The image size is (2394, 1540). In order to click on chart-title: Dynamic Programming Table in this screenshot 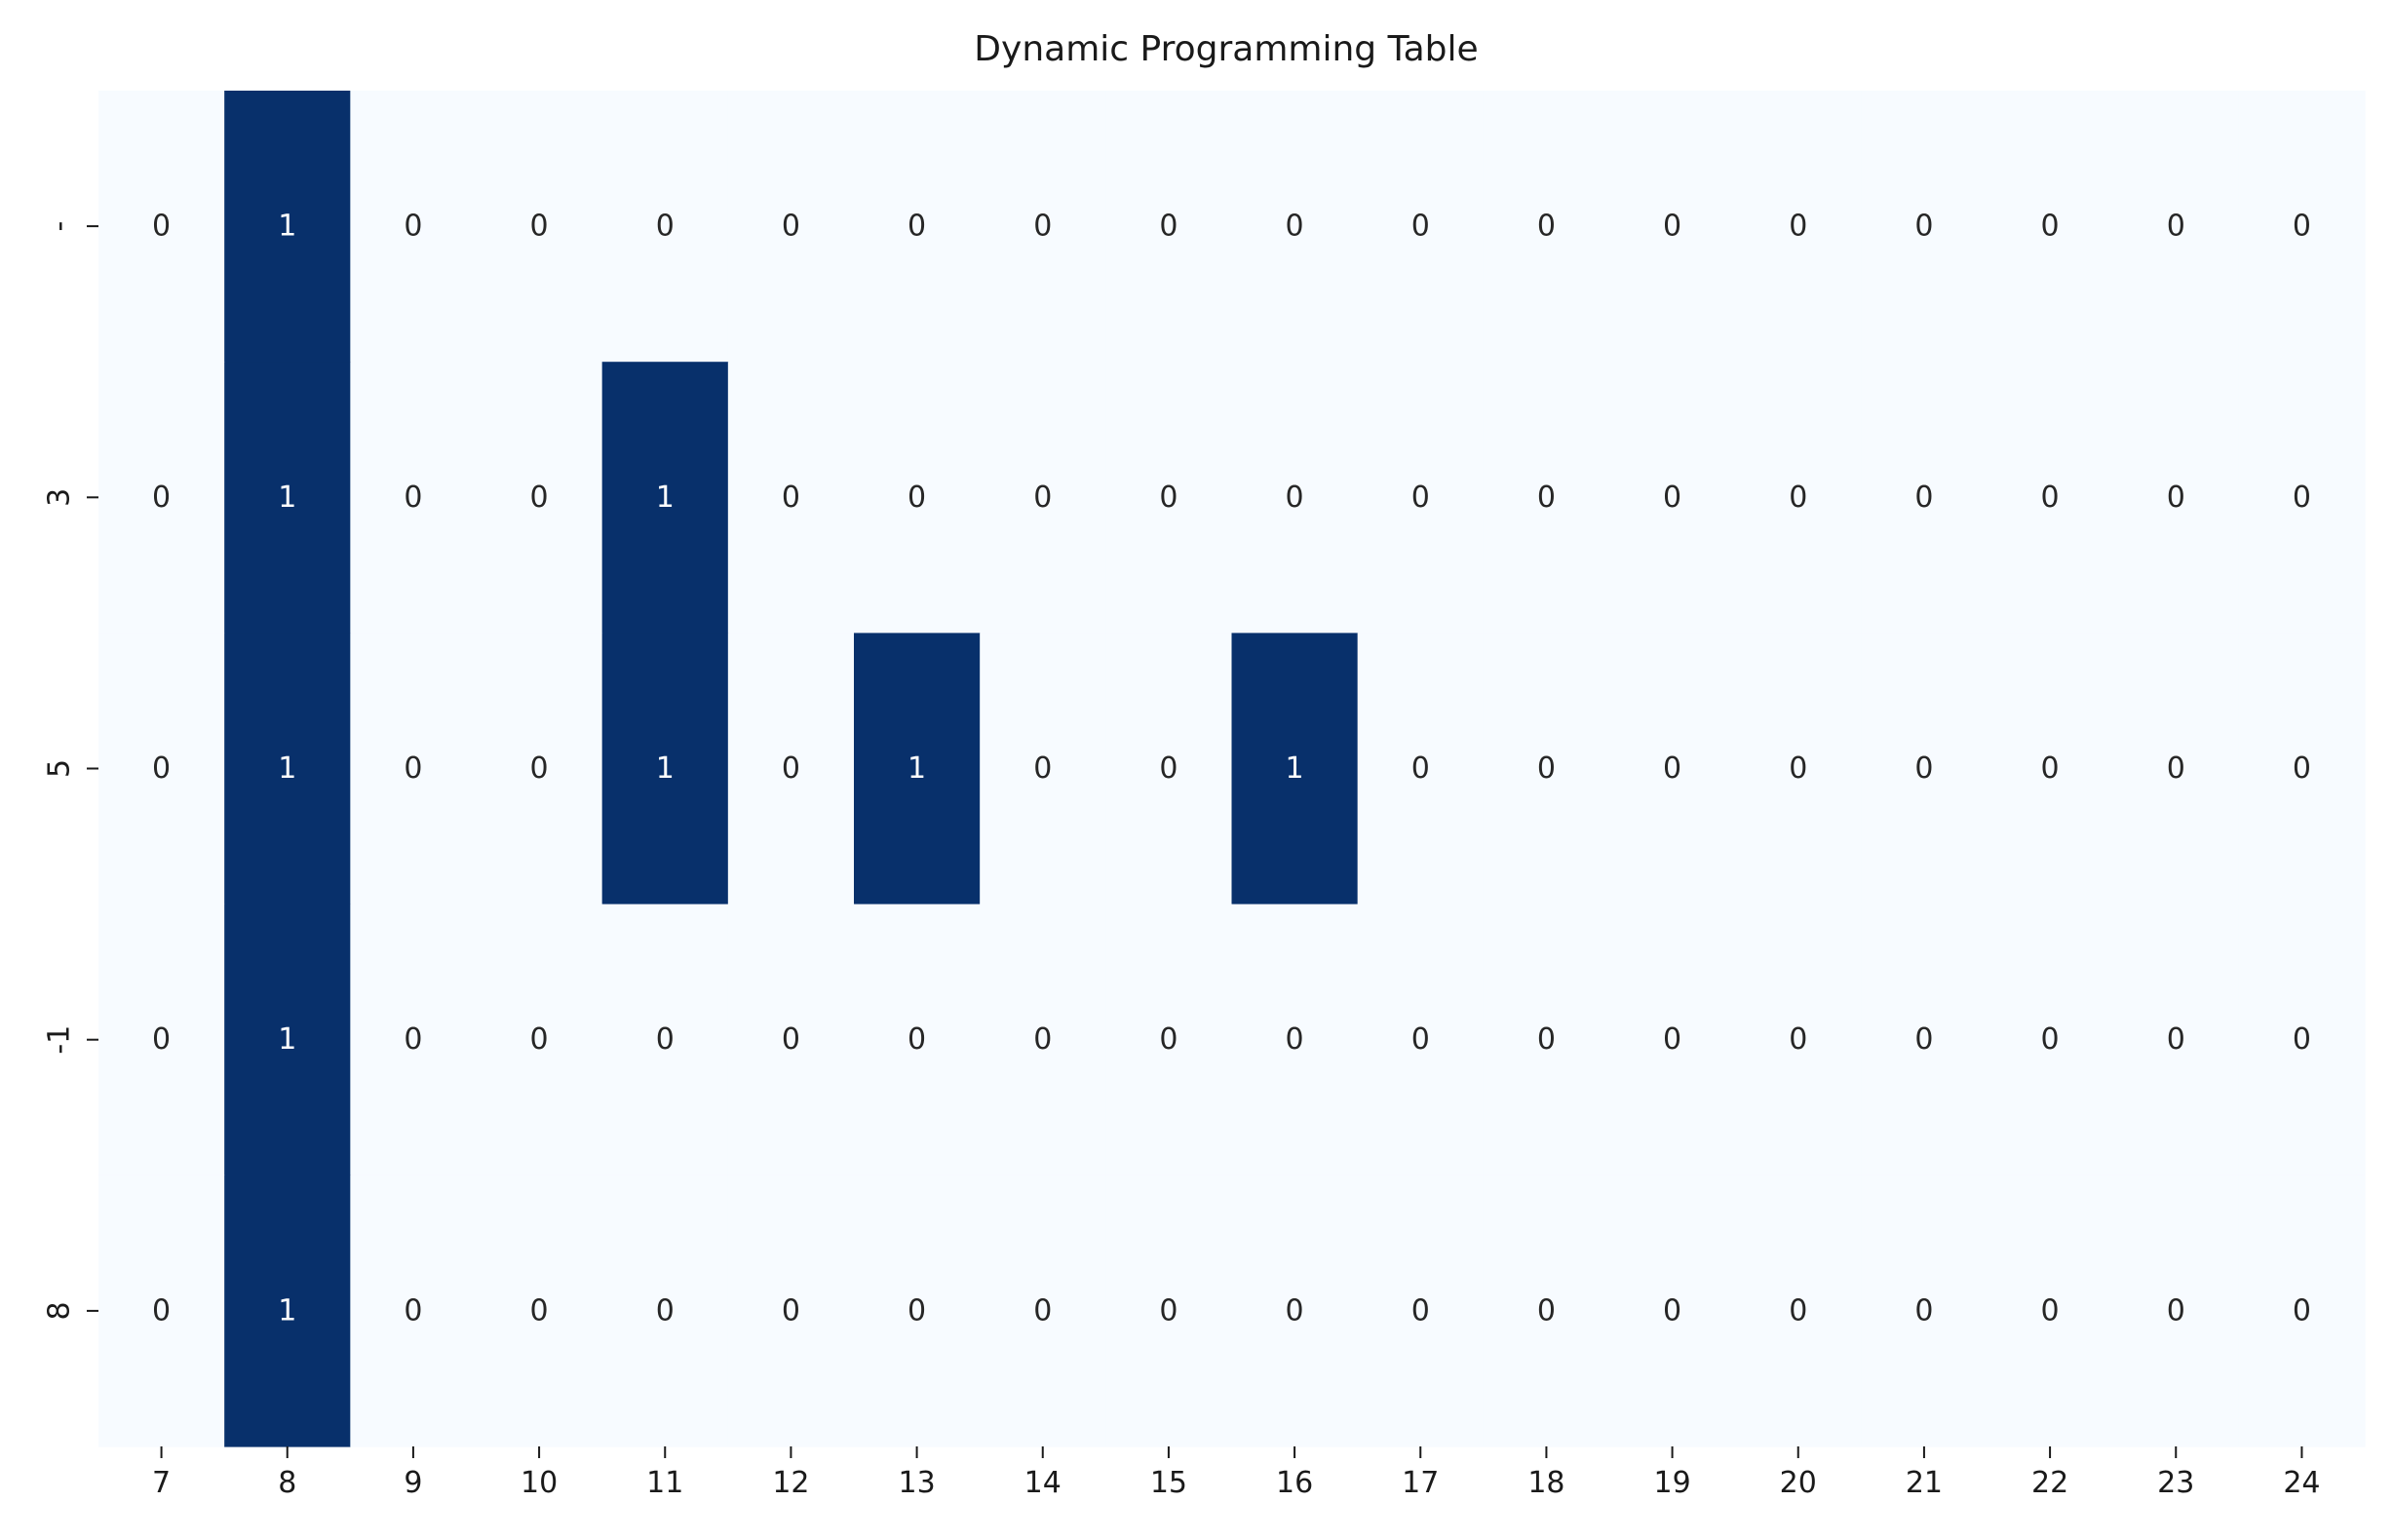, I will do `click(1226, 49)`.